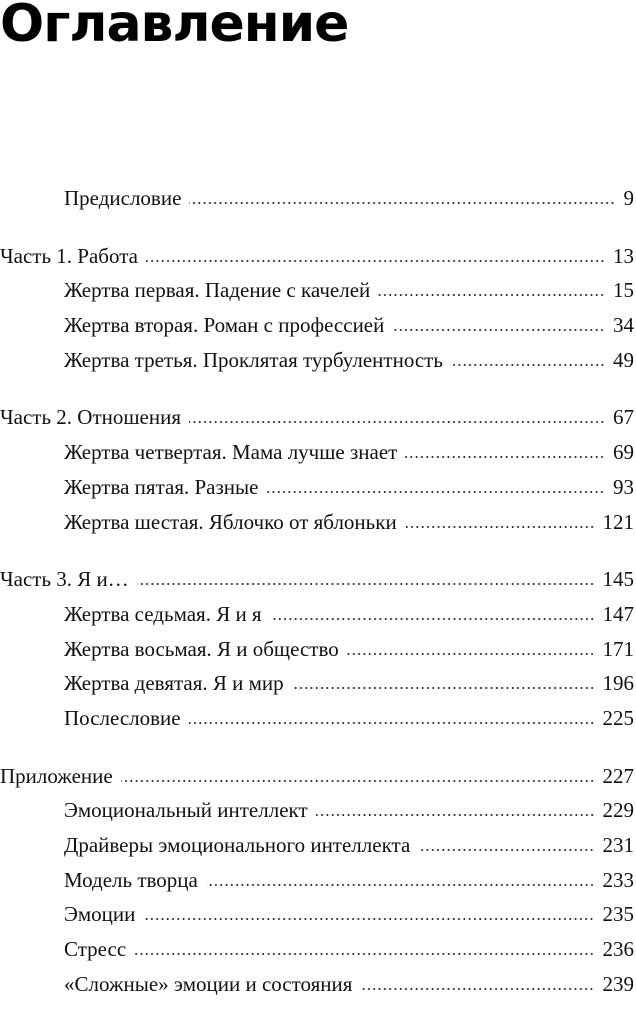 This screenshot has height=1024, width=636. Describe the element at coordinates (122, 717) in the screenshot. I see `toc-entry-title: Послесловие` at that location.